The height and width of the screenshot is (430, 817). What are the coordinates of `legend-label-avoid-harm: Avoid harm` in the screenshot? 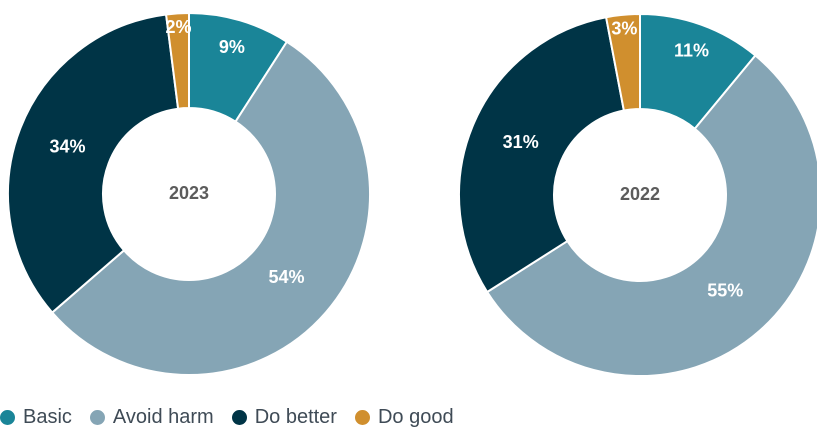 It's located at (163, 416).